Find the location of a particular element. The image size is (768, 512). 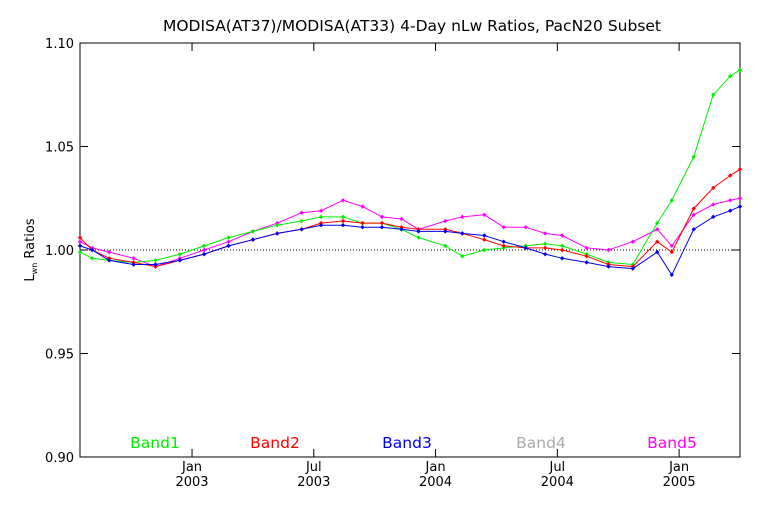

series-line-band5 is located at coordinates (410, 232).